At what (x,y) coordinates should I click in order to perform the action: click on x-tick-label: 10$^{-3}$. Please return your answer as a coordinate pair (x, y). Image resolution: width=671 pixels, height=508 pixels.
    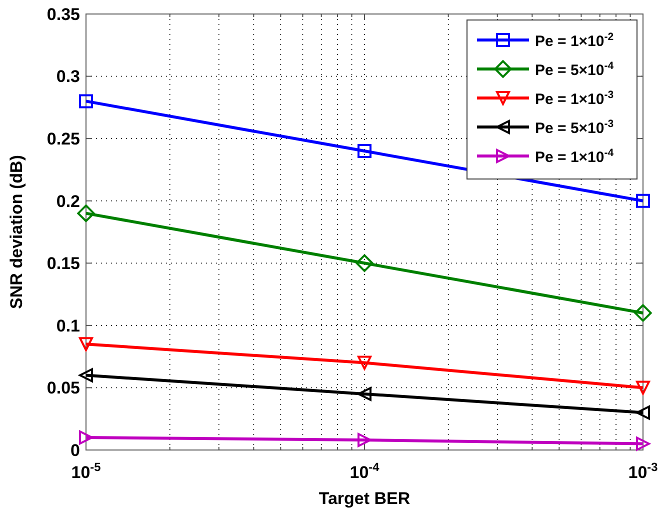
    Looking at the image, I should click on (643, 471).